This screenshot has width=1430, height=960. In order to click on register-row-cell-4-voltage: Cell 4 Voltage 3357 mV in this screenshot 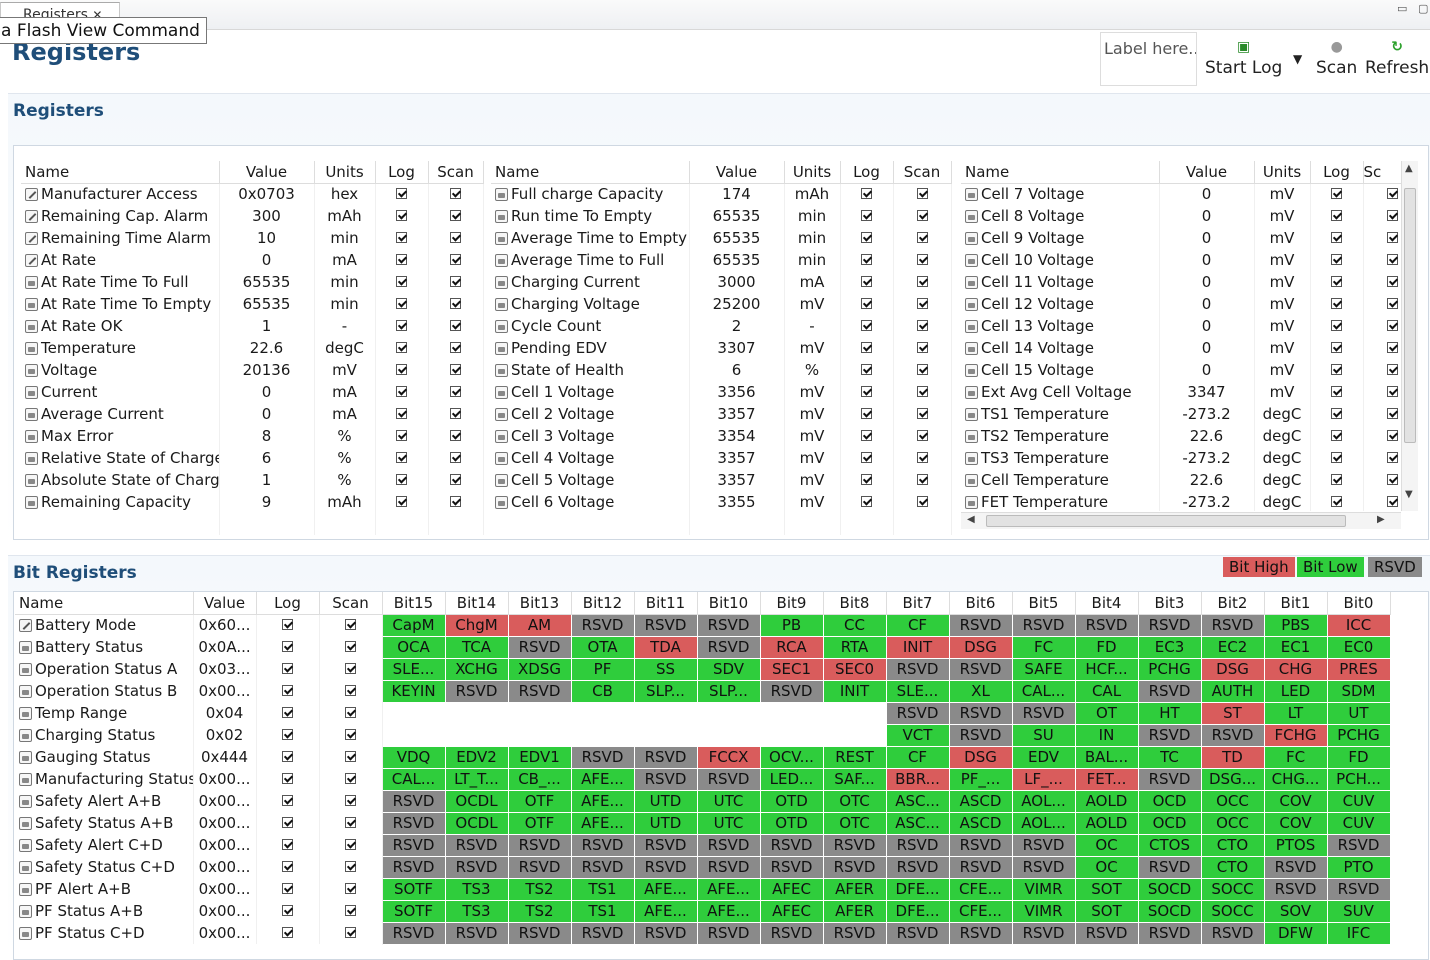, I will do `click(721, 458)`.